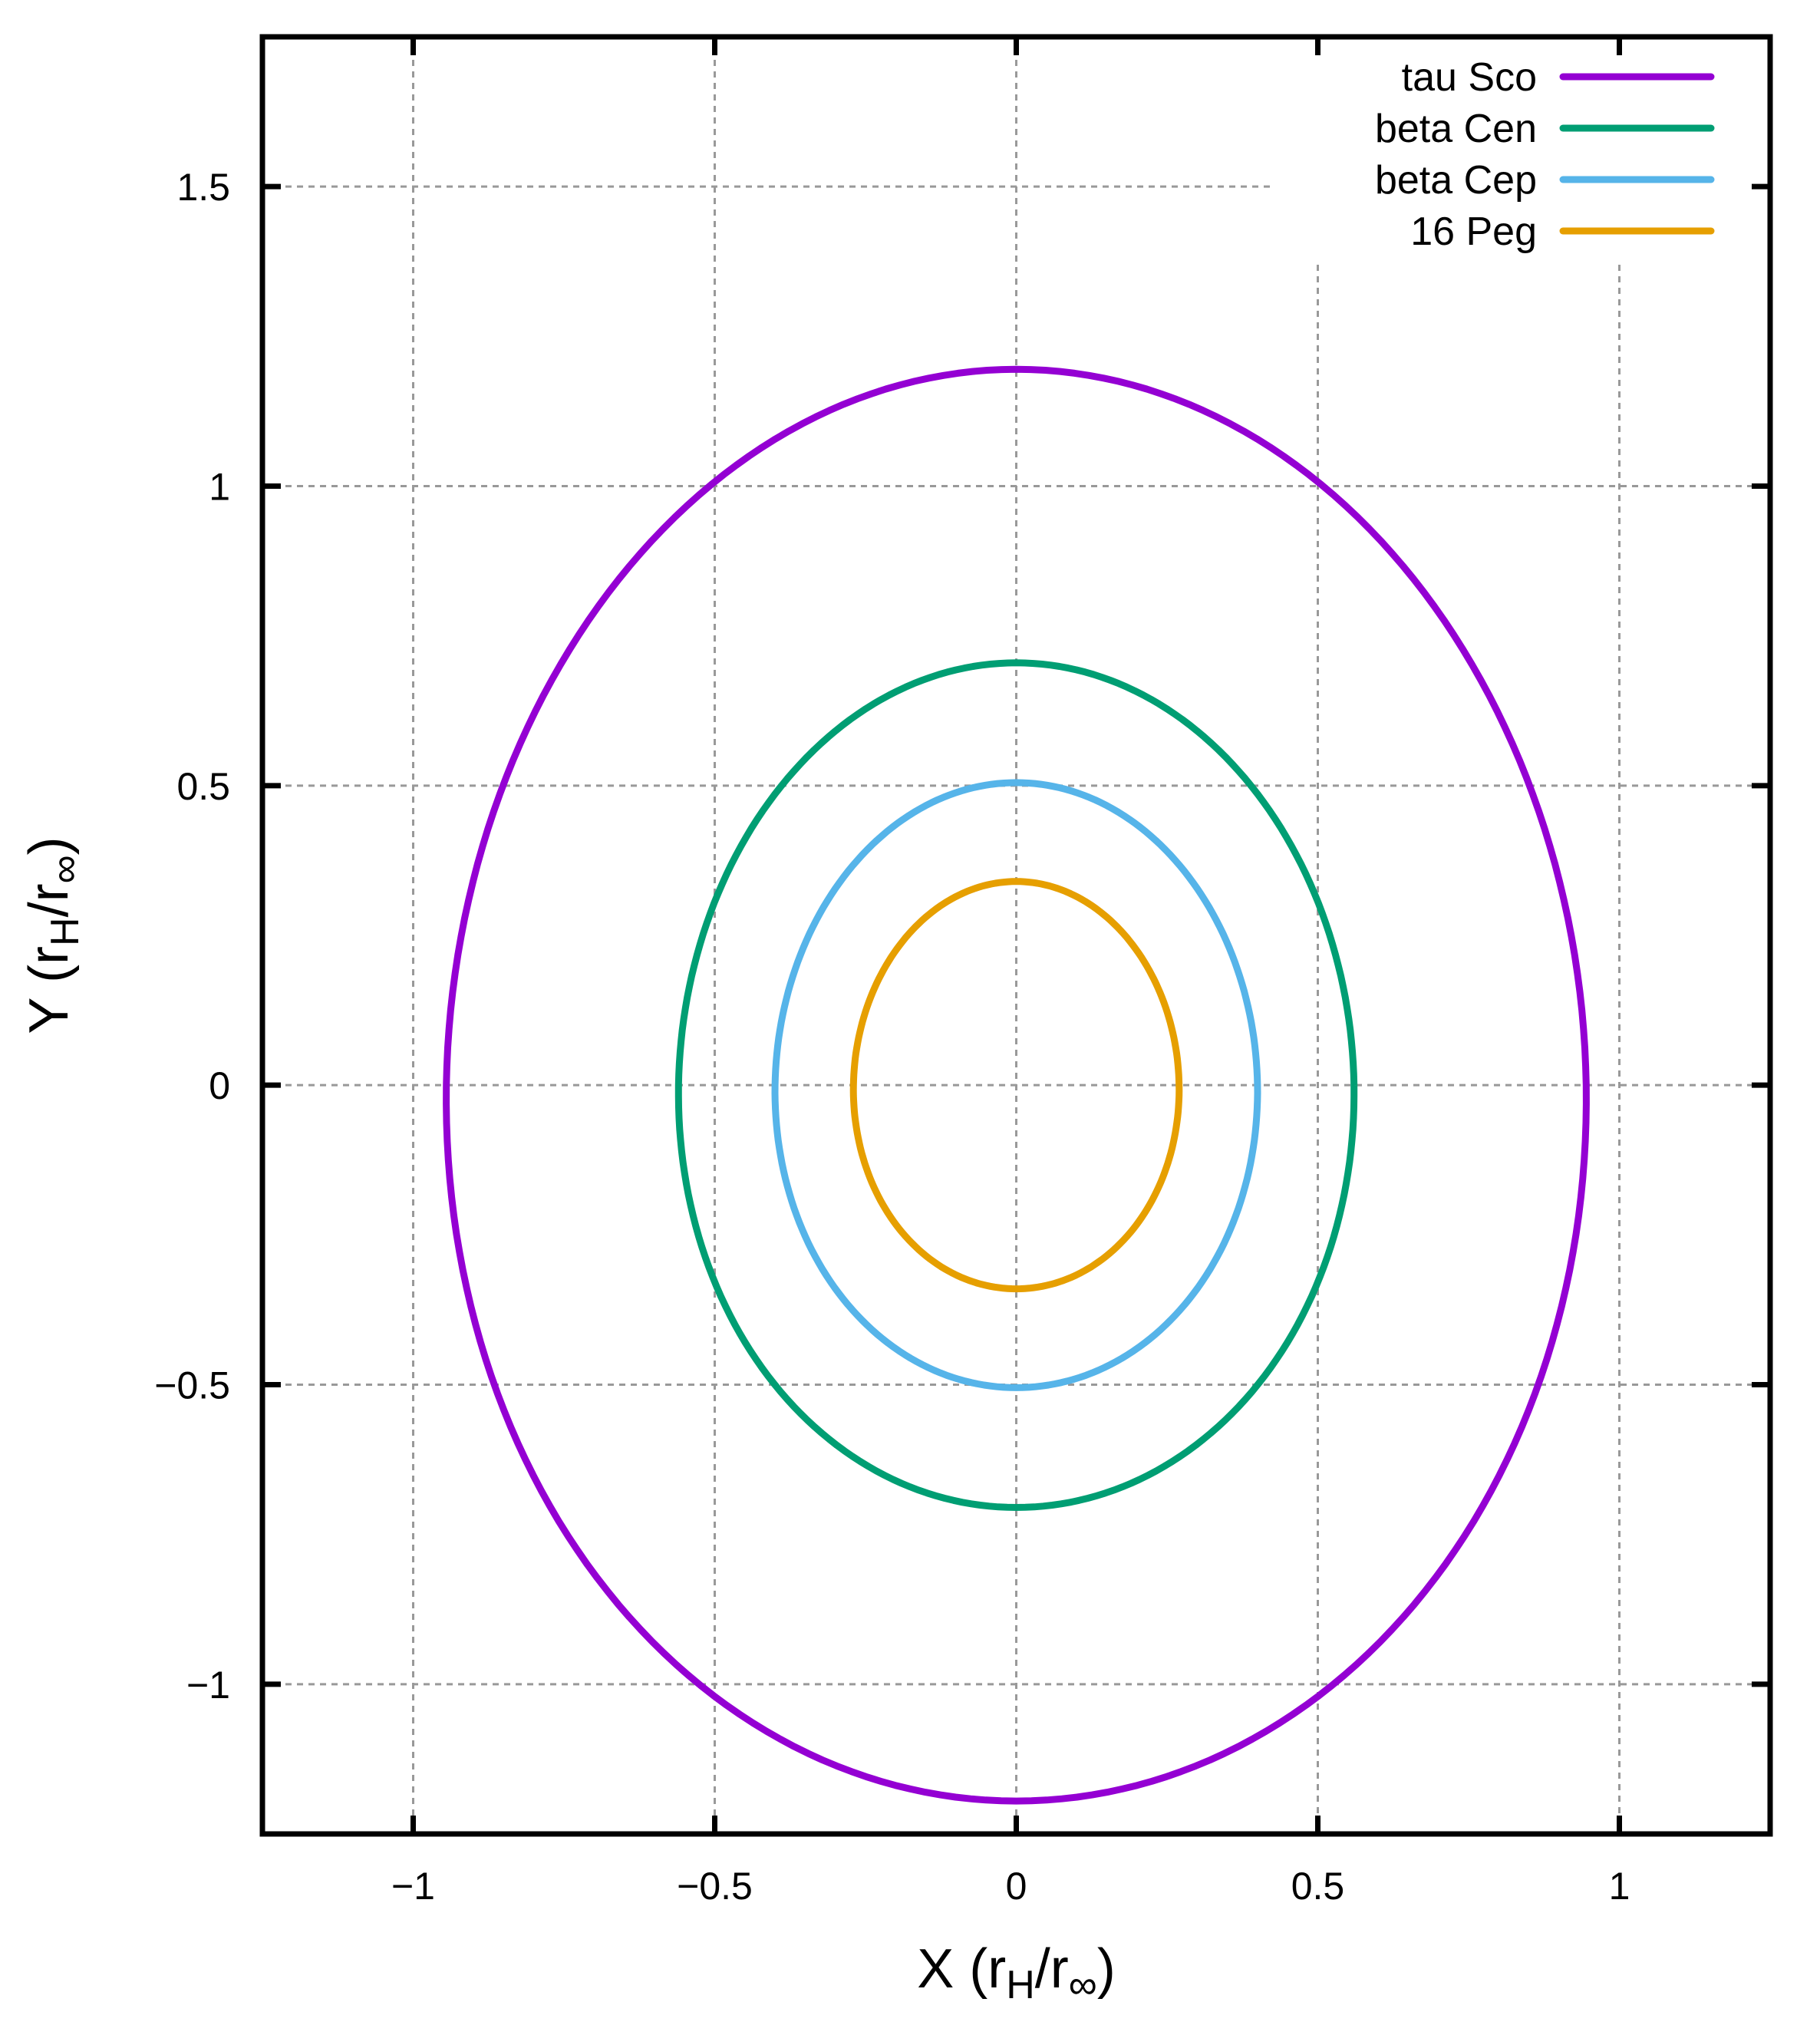  I want to click on series-line-16-peg, so click(1016, 1085).